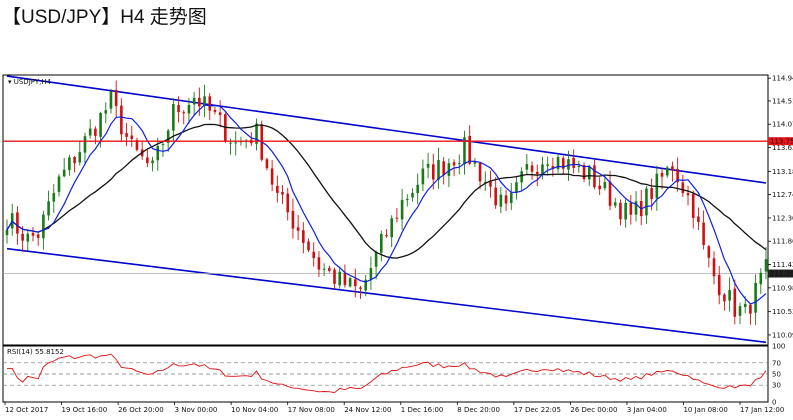  Describe the element at coordinates (782, 312) in the screenshot. I see `y-tick-label: 110.53` at that location.